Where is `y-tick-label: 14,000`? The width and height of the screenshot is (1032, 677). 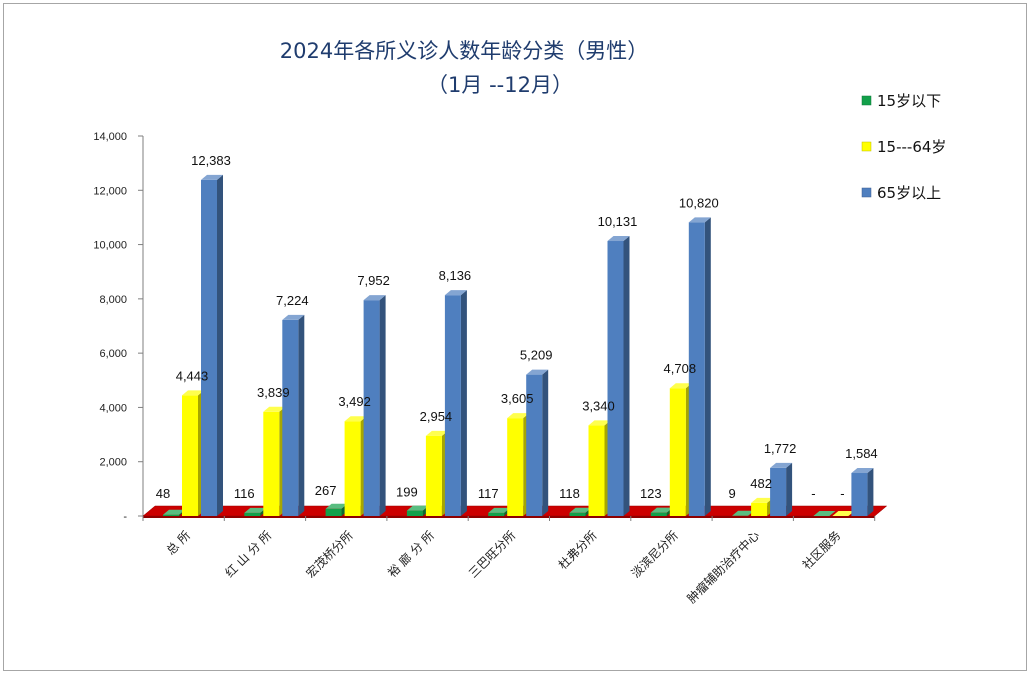 y-tick-label: 14,000 is located at coordinates (110, 137).